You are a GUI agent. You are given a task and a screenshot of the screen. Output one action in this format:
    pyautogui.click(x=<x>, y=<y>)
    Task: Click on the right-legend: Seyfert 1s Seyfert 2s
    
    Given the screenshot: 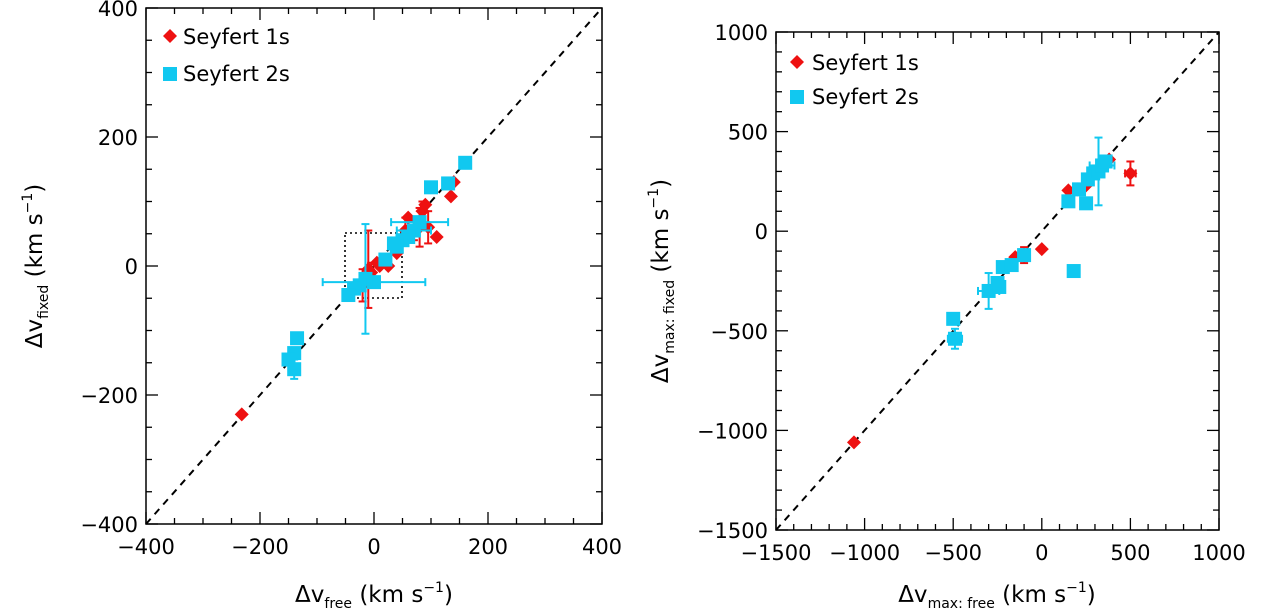 What is the action you would take?
    pyautogui.click(x=854, y=80)
    